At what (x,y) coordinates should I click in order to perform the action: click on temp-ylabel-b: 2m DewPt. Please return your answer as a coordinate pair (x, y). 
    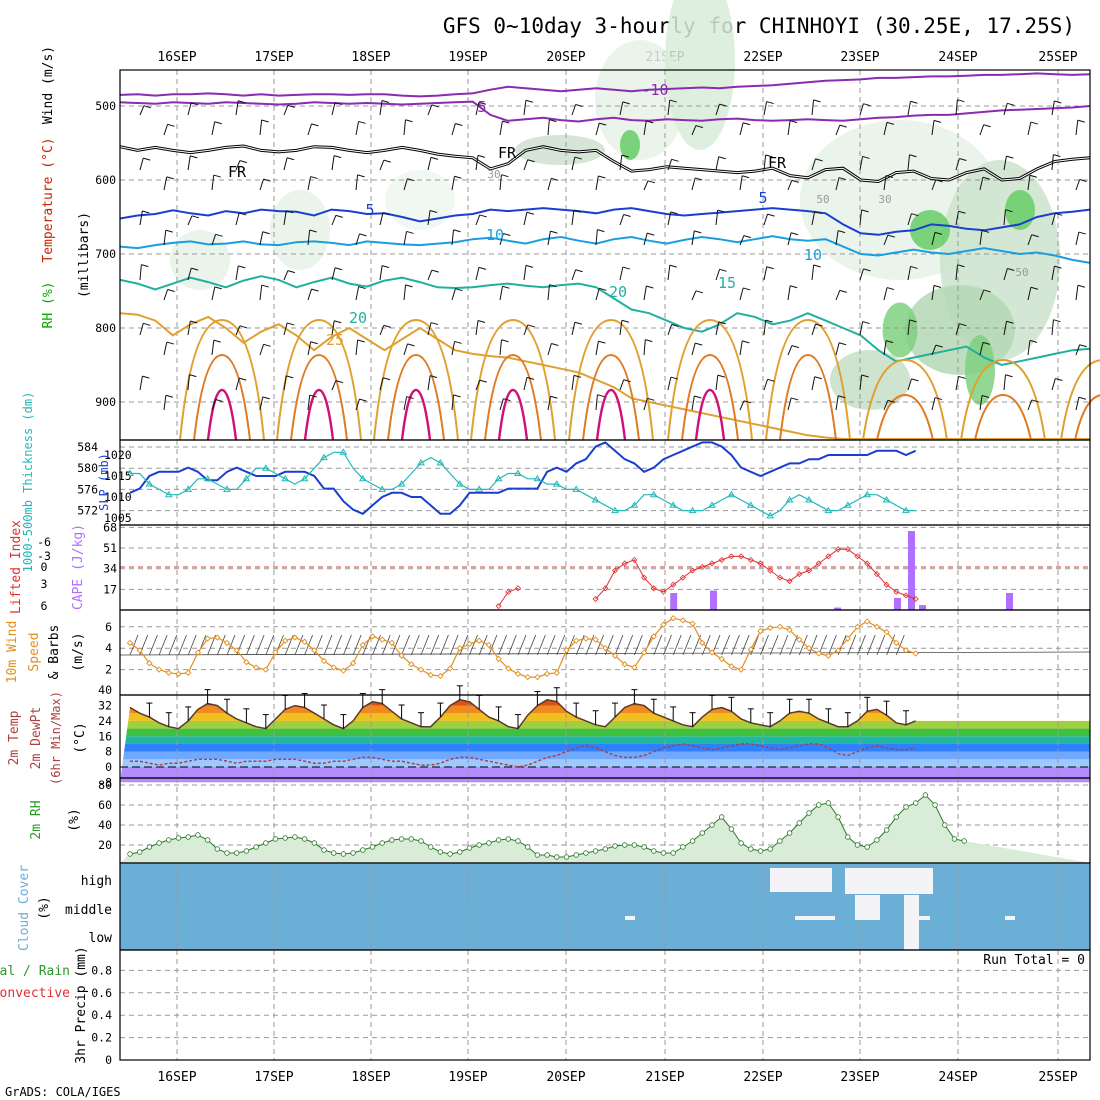
    Looking at the image, I should click on (36, 738).